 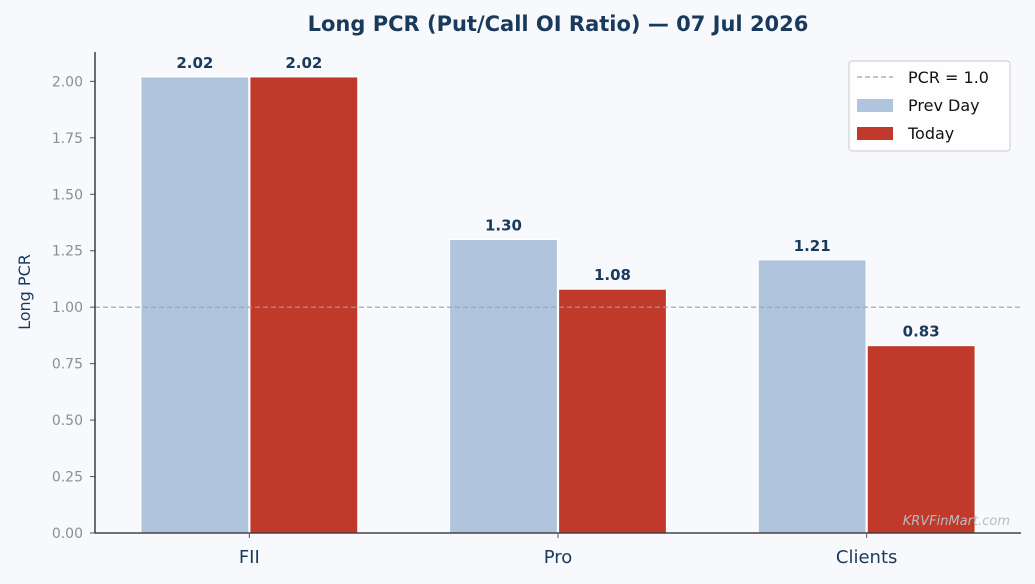 I want to click on bar-clients-prev-day, so click(x=812, y=396).